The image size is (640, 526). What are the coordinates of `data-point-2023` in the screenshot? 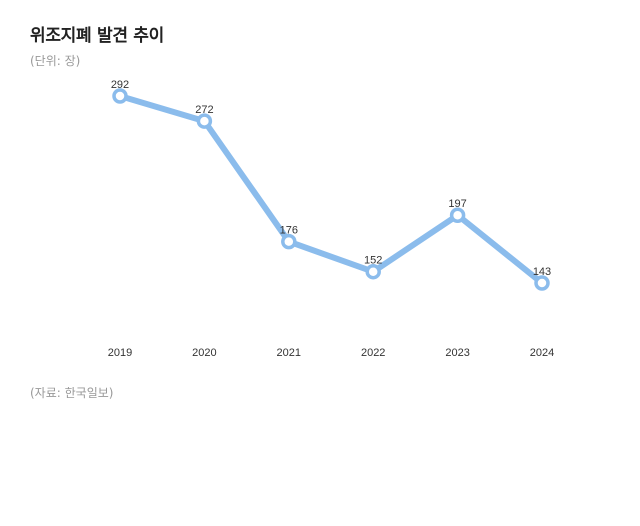 It's located at (457, 215).